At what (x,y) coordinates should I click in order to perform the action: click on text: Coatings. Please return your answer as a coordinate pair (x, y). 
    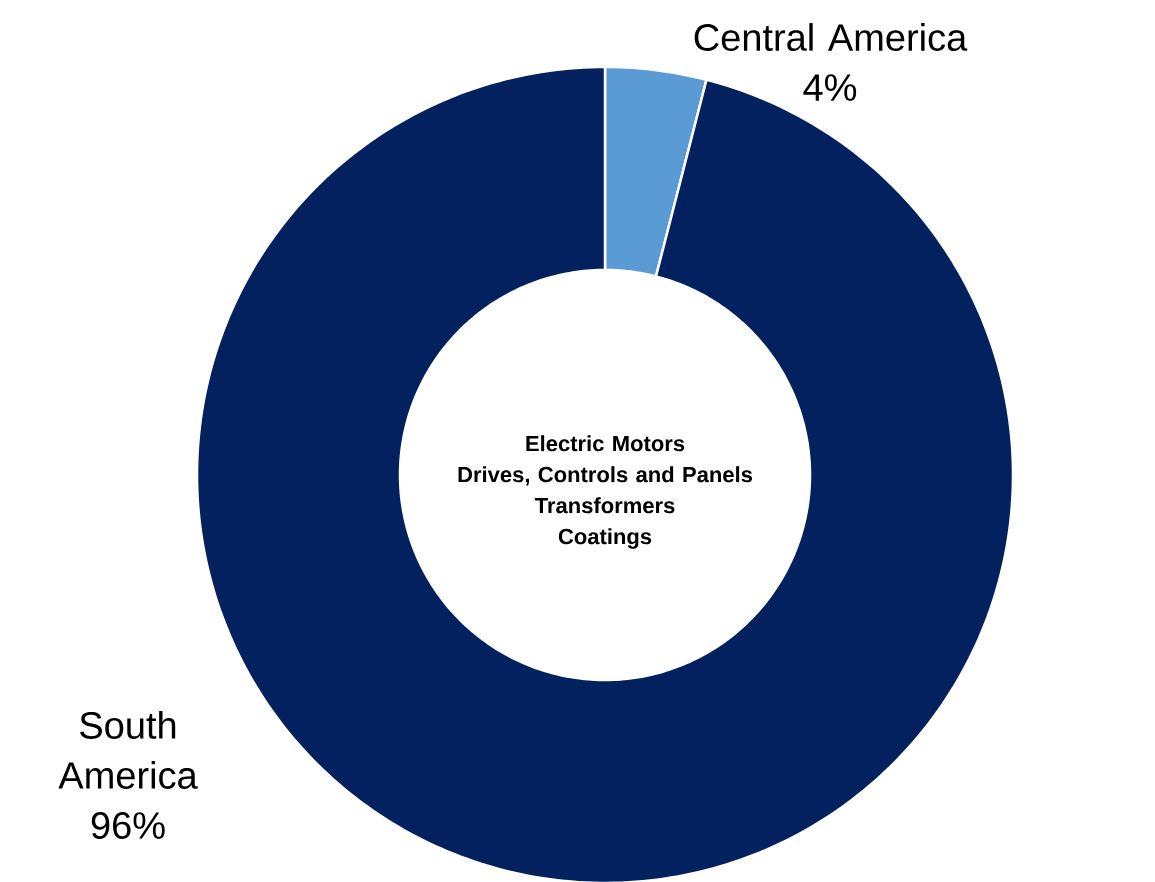
    Looking at the image, I should click on (605, 538).